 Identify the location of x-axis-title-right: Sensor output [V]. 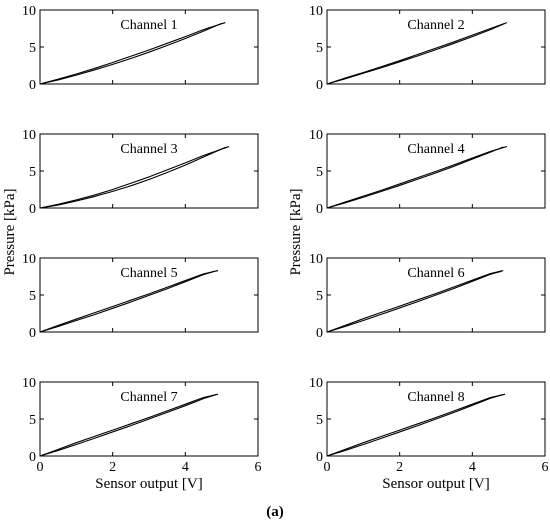
(436, 484).